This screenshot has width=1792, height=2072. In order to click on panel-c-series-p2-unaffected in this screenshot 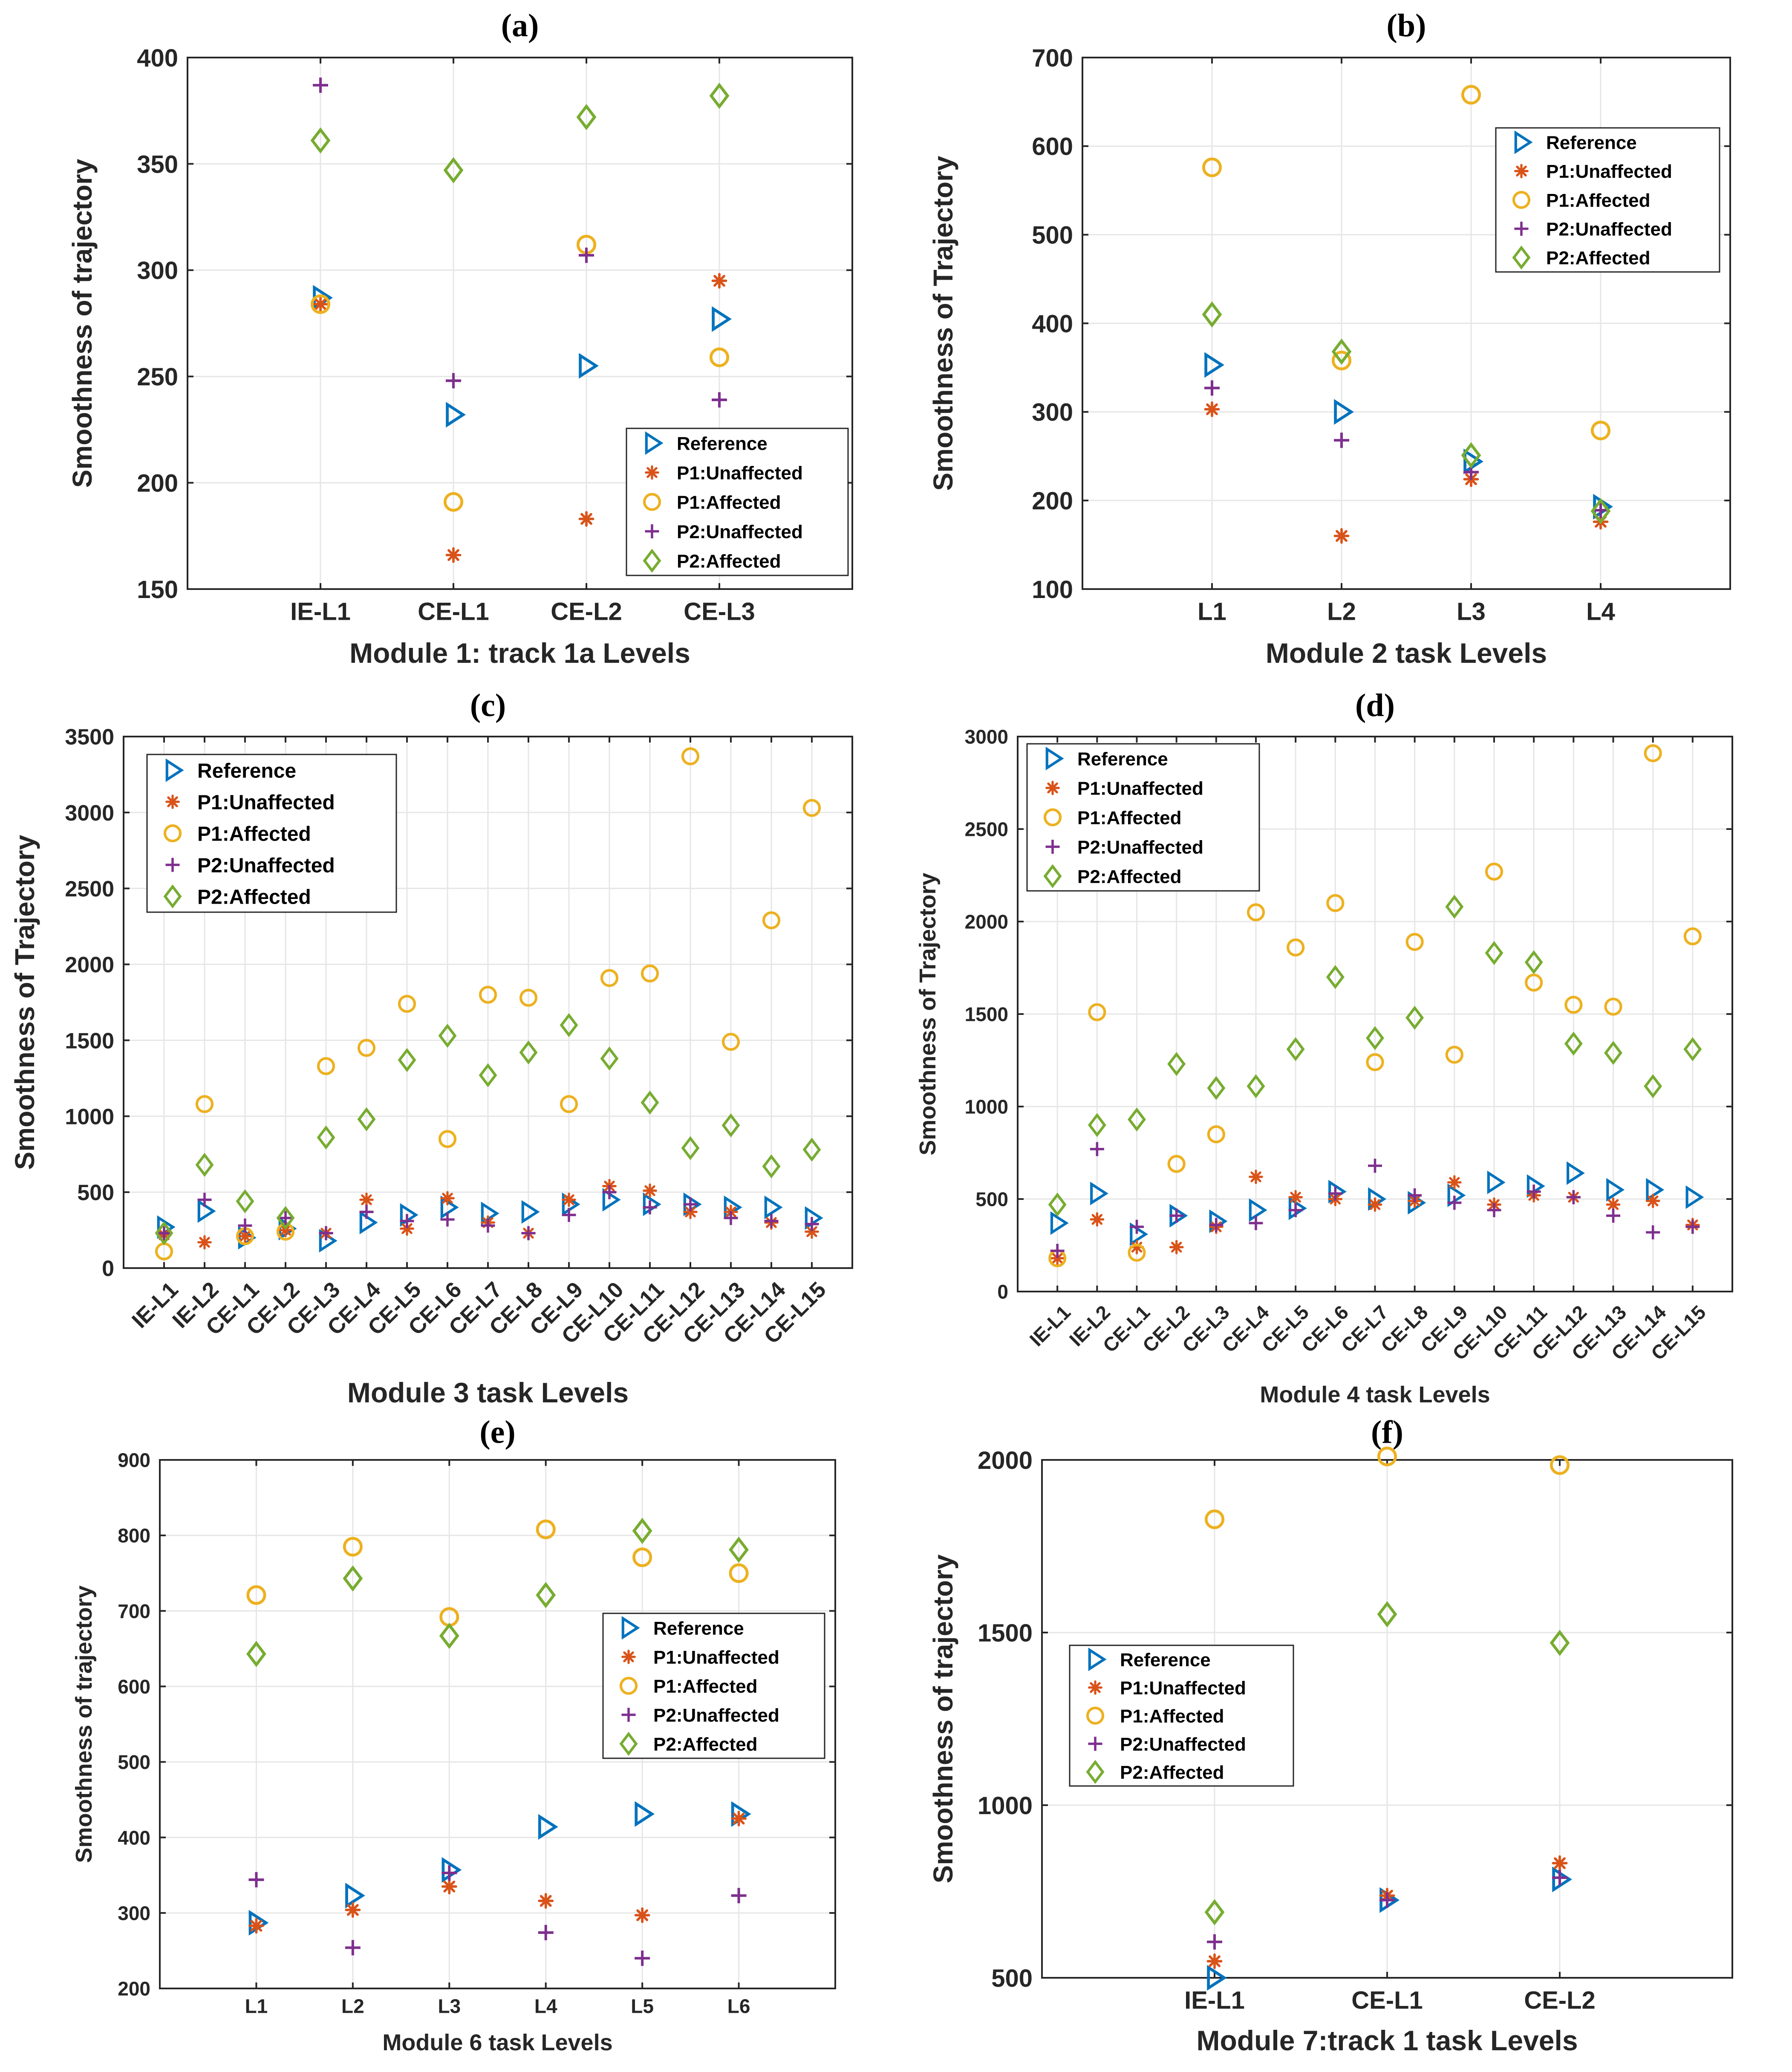, I will do `click(488, 1212)`.